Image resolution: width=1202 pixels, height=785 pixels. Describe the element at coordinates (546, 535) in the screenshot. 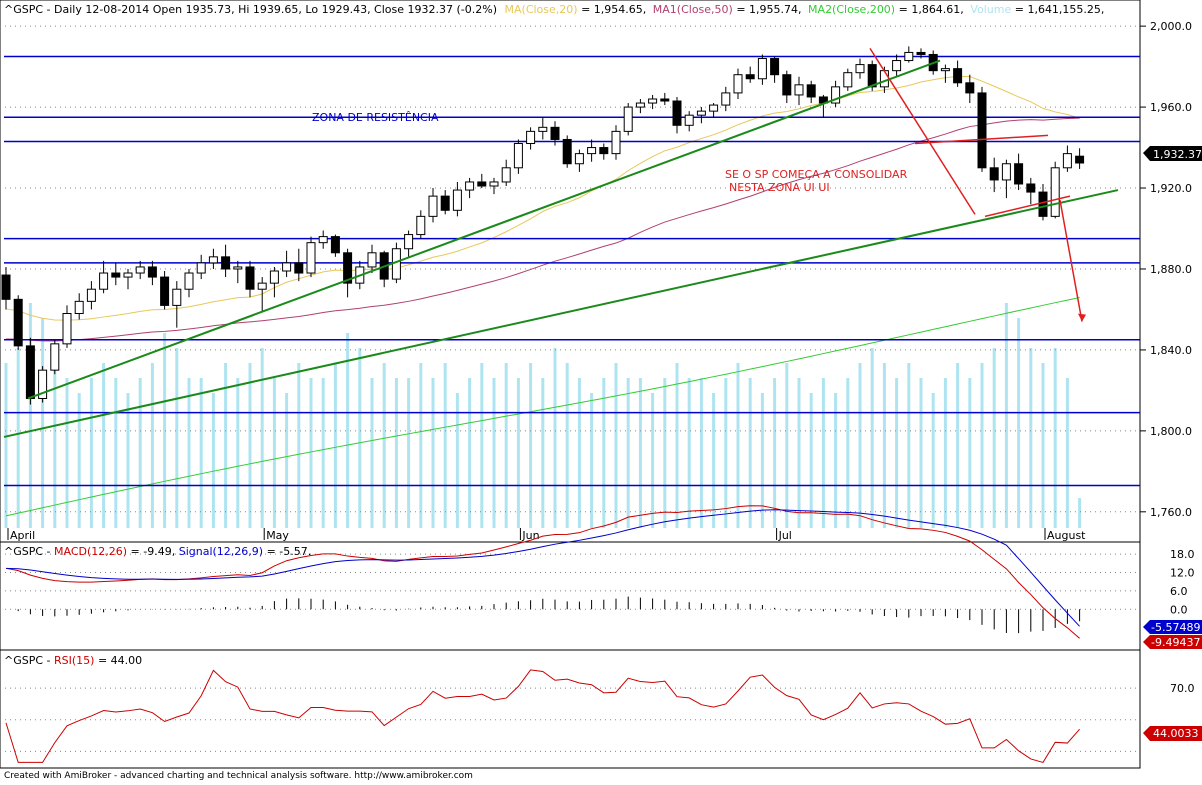

I see `month-axis: April May Jun Jul August` at that location.